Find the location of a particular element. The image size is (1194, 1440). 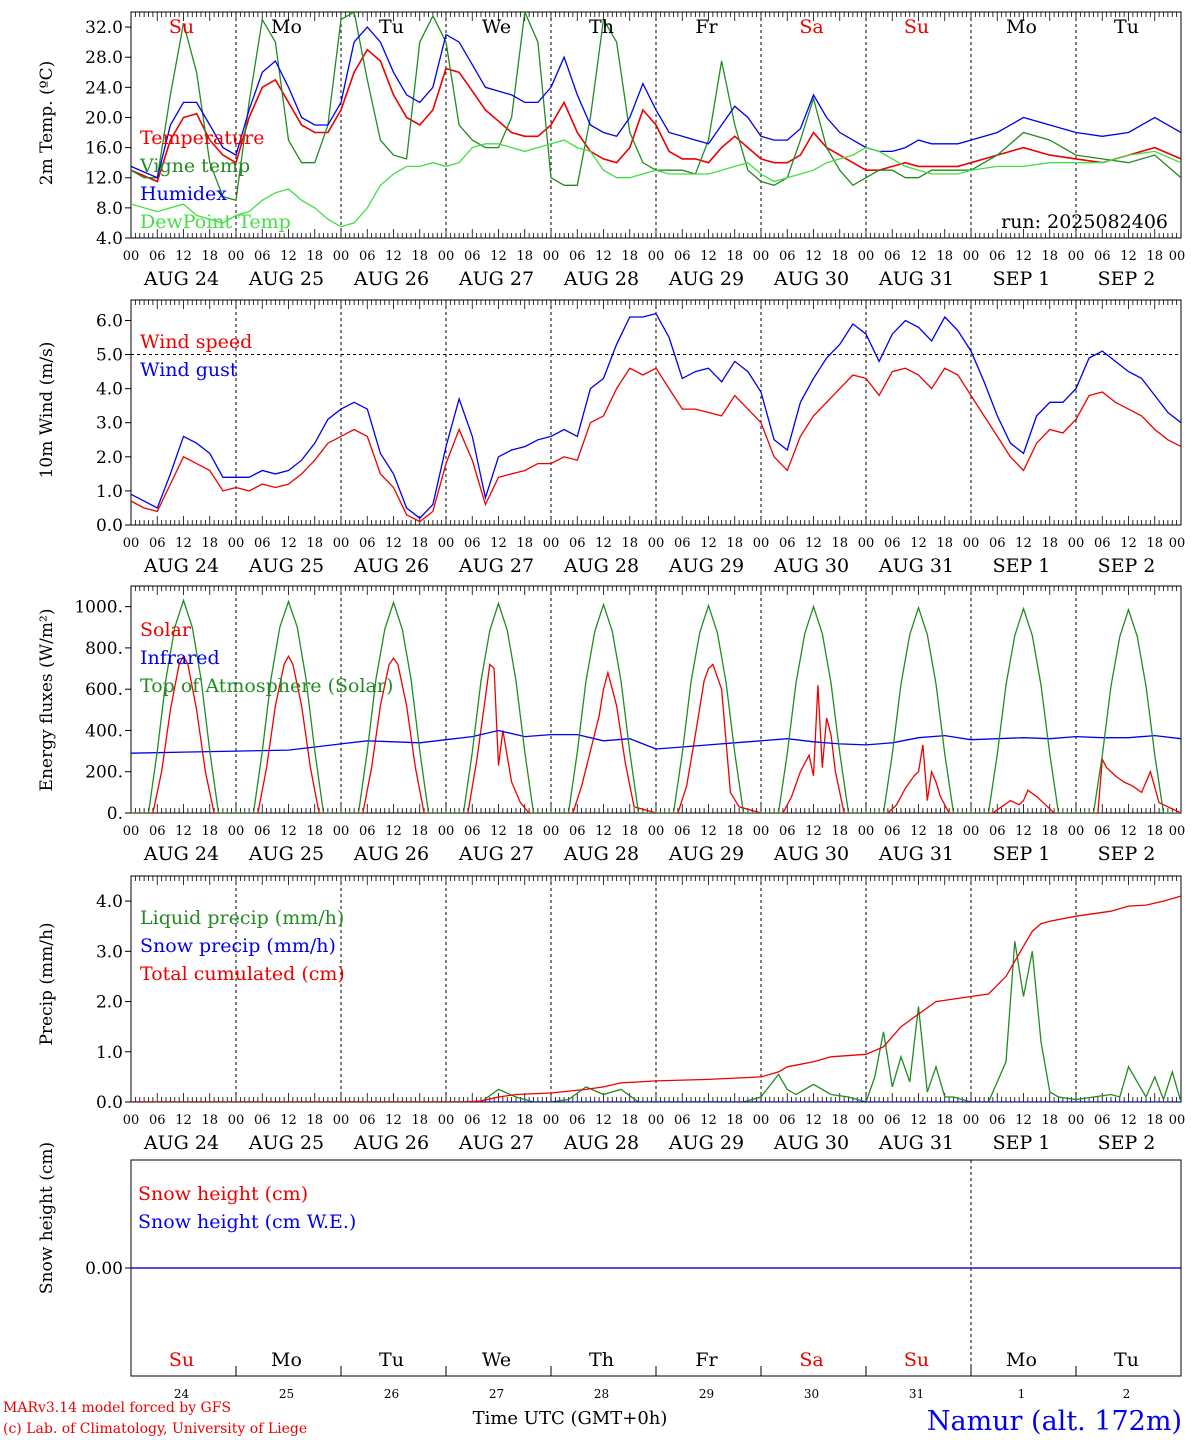

series-line-dewpoint-temp is located at coordinates (656, 183).